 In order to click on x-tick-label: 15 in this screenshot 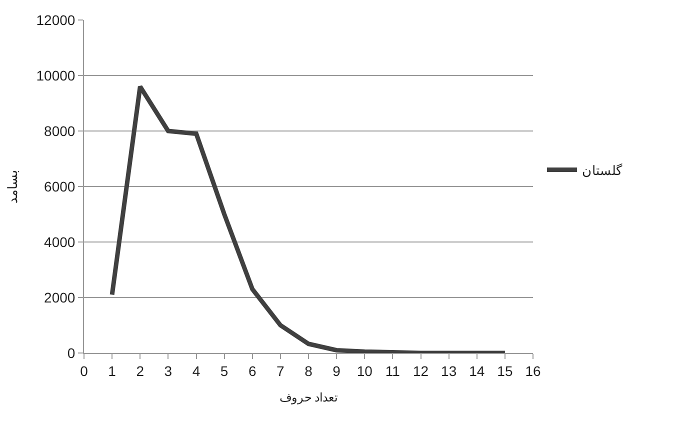, I will do `click(505, 370)`.